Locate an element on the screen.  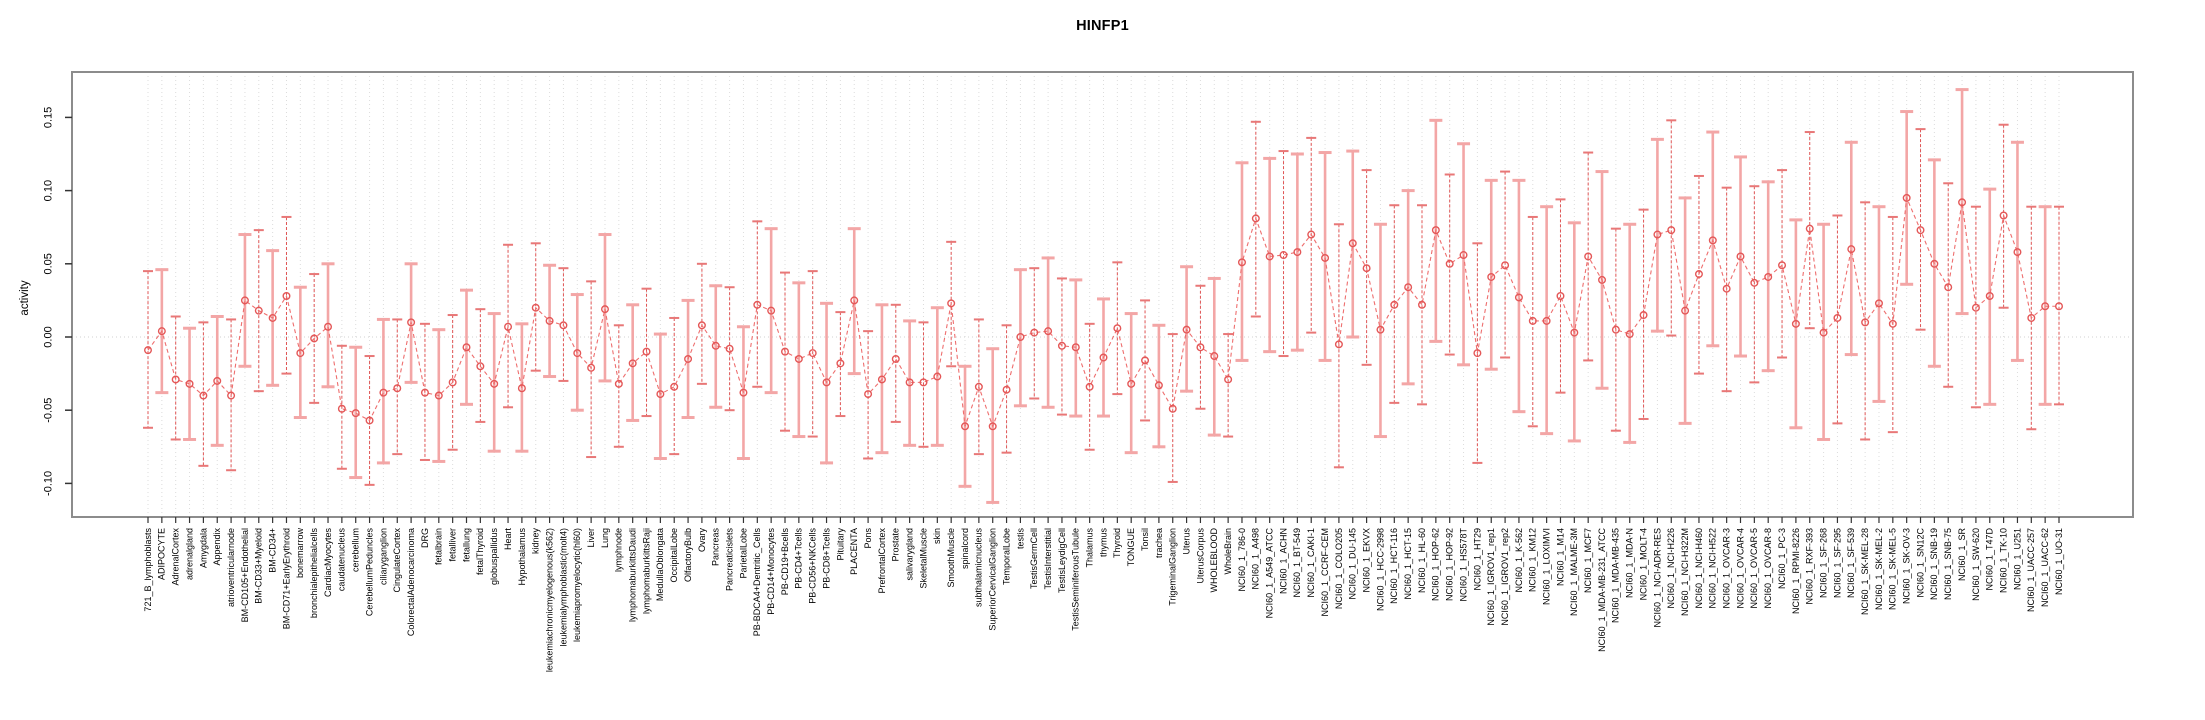
x-tick-label: NCI60_1_SF-295 is located at coordinates (1837, 563).